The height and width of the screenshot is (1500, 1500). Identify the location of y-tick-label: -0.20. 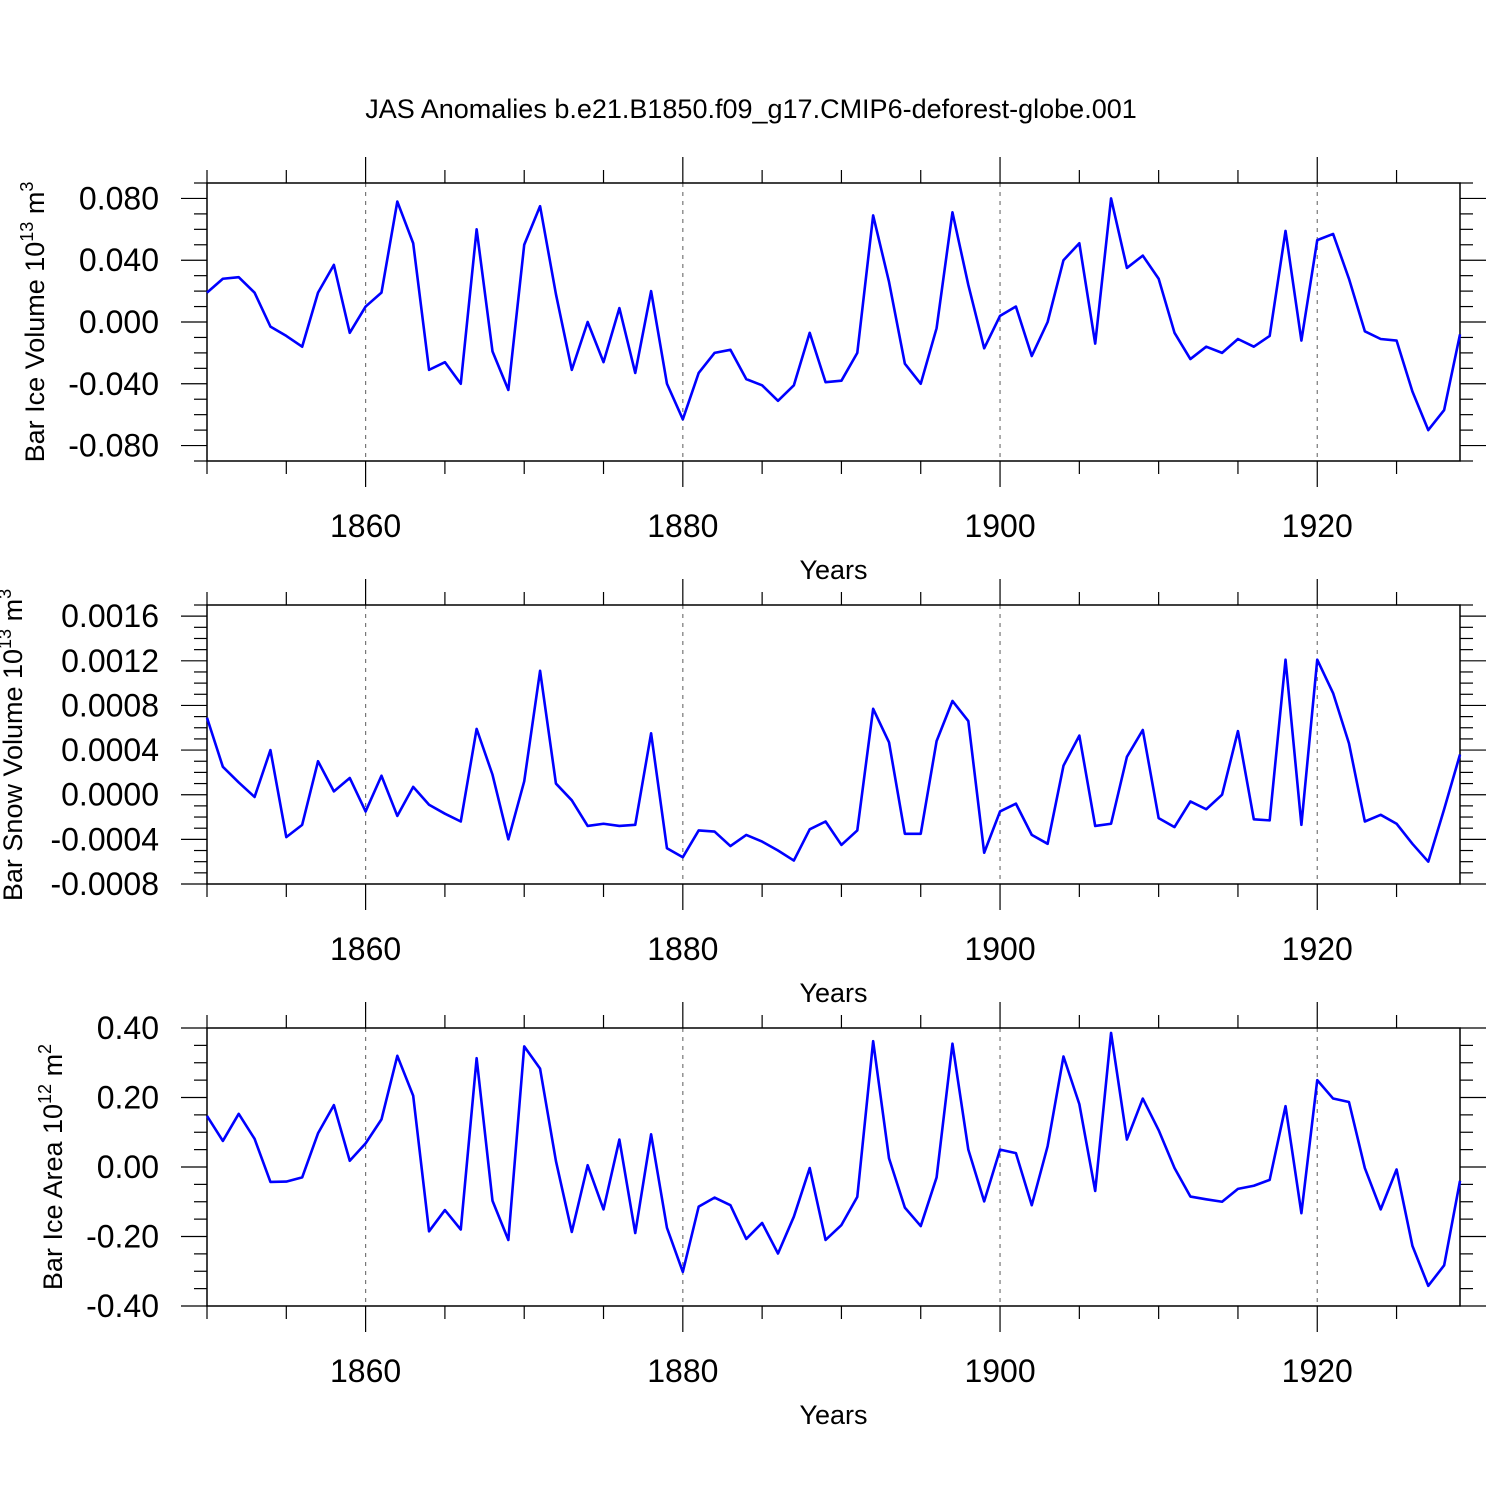
(122, 1237).